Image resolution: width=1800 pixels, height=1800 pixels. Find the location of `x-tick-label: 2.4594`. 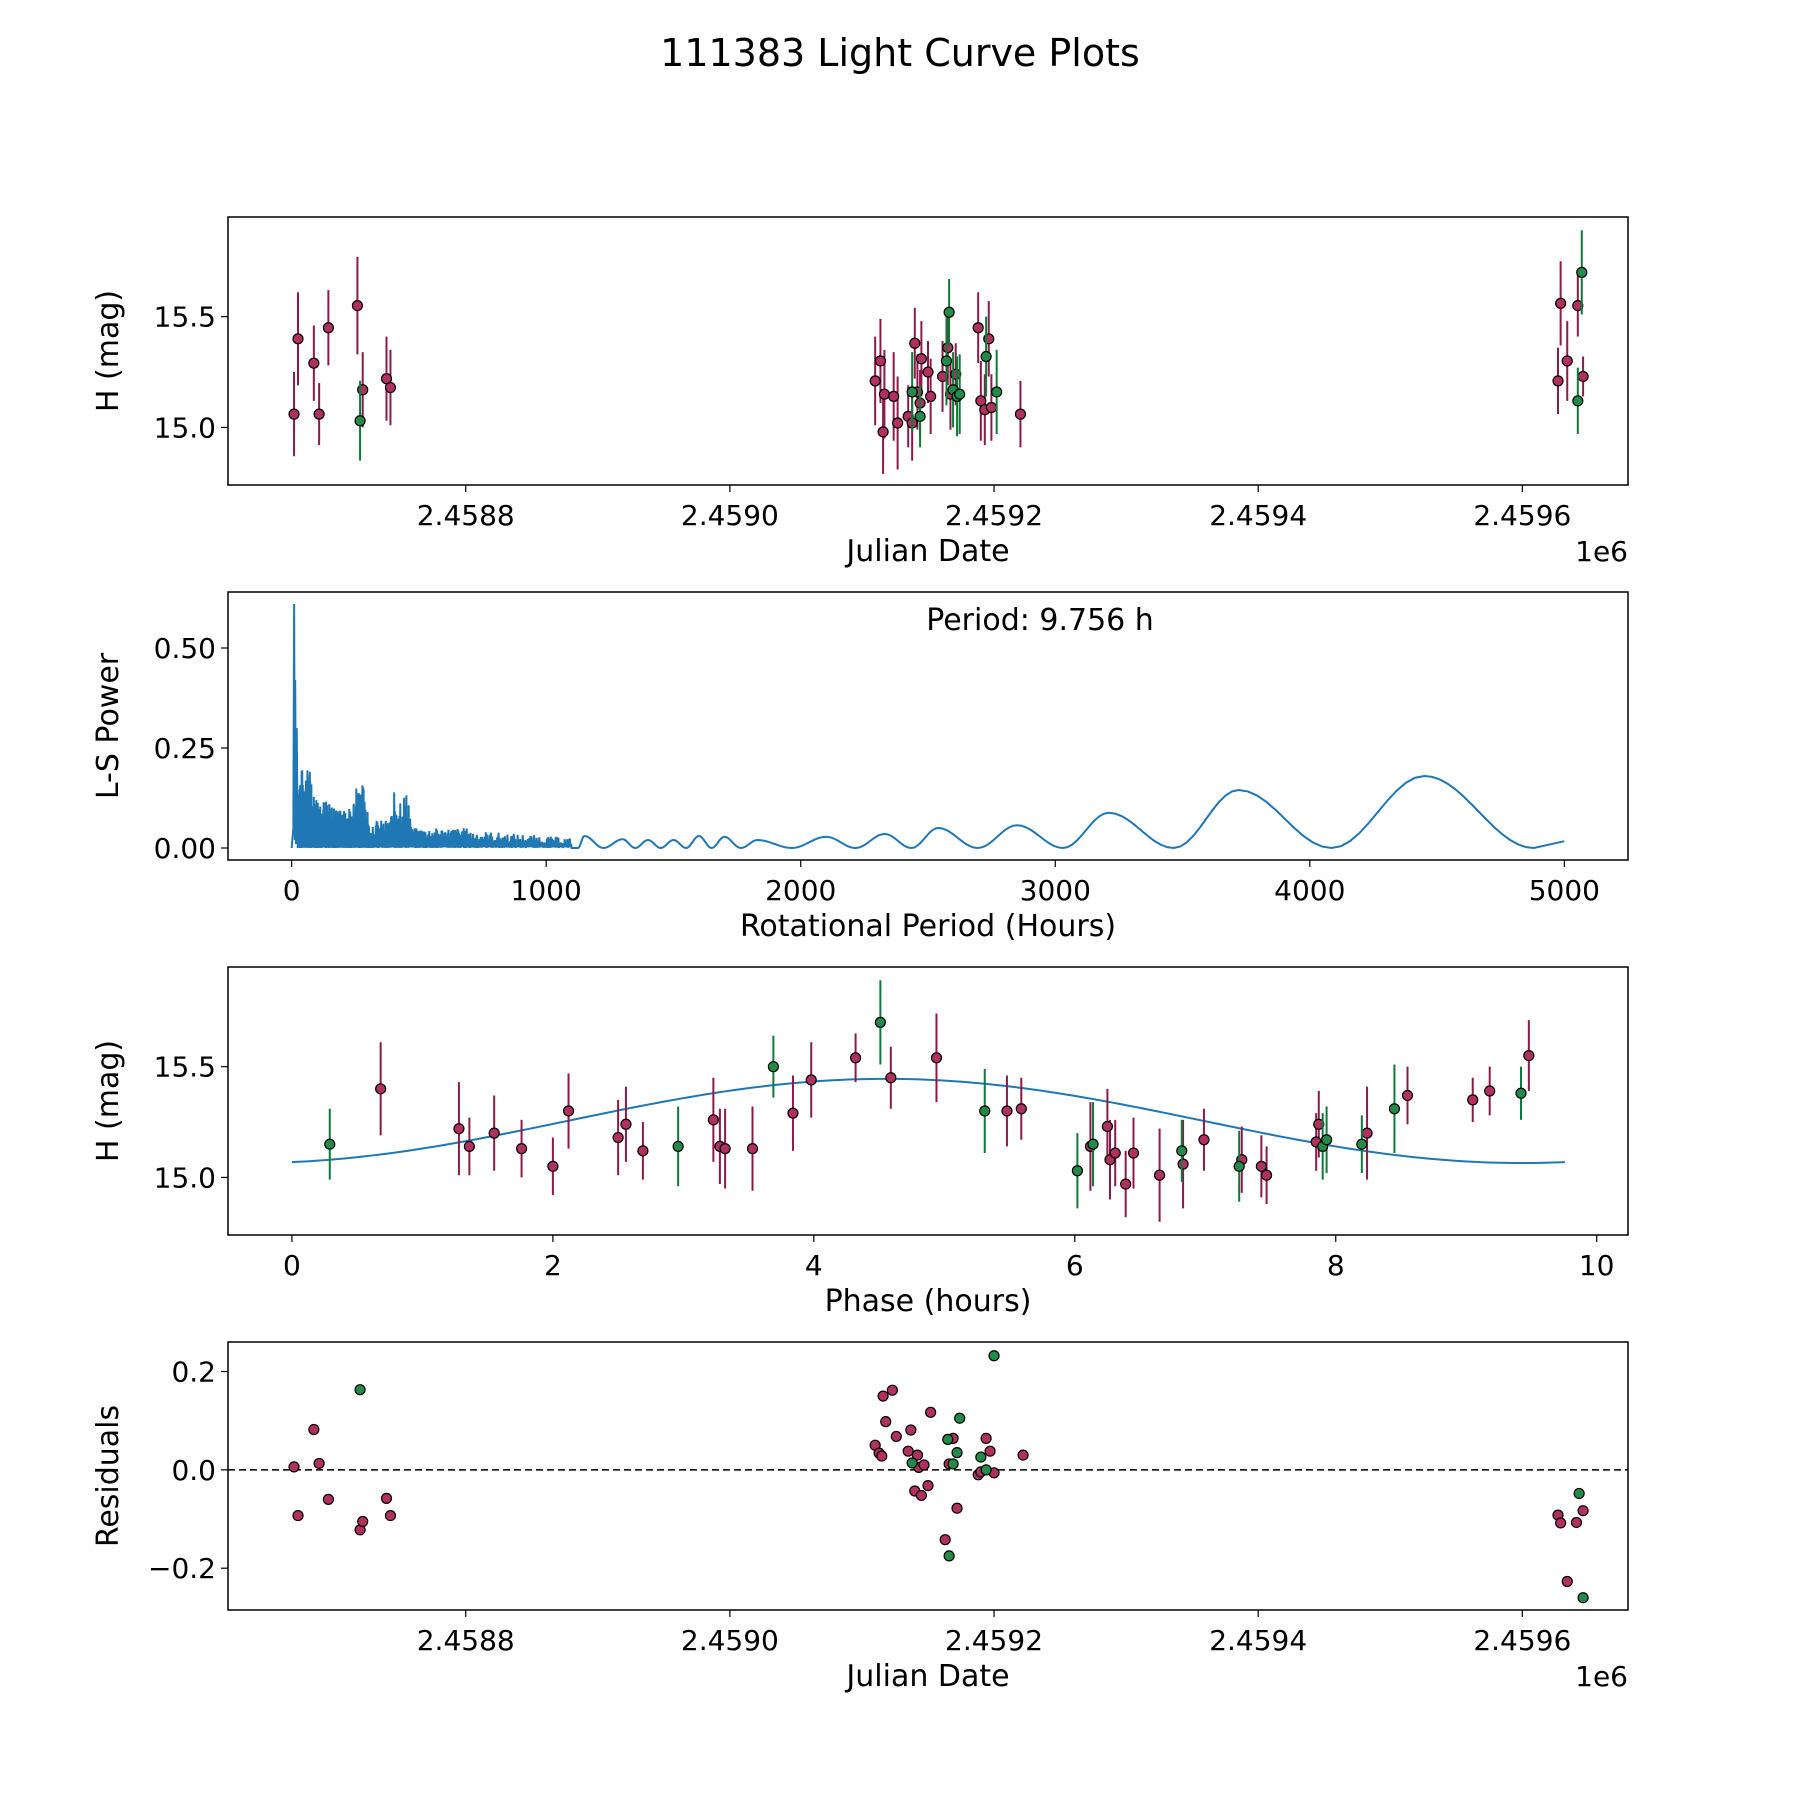

x-tick-label: 2.4594 is located at coordinates (1258, 1640).